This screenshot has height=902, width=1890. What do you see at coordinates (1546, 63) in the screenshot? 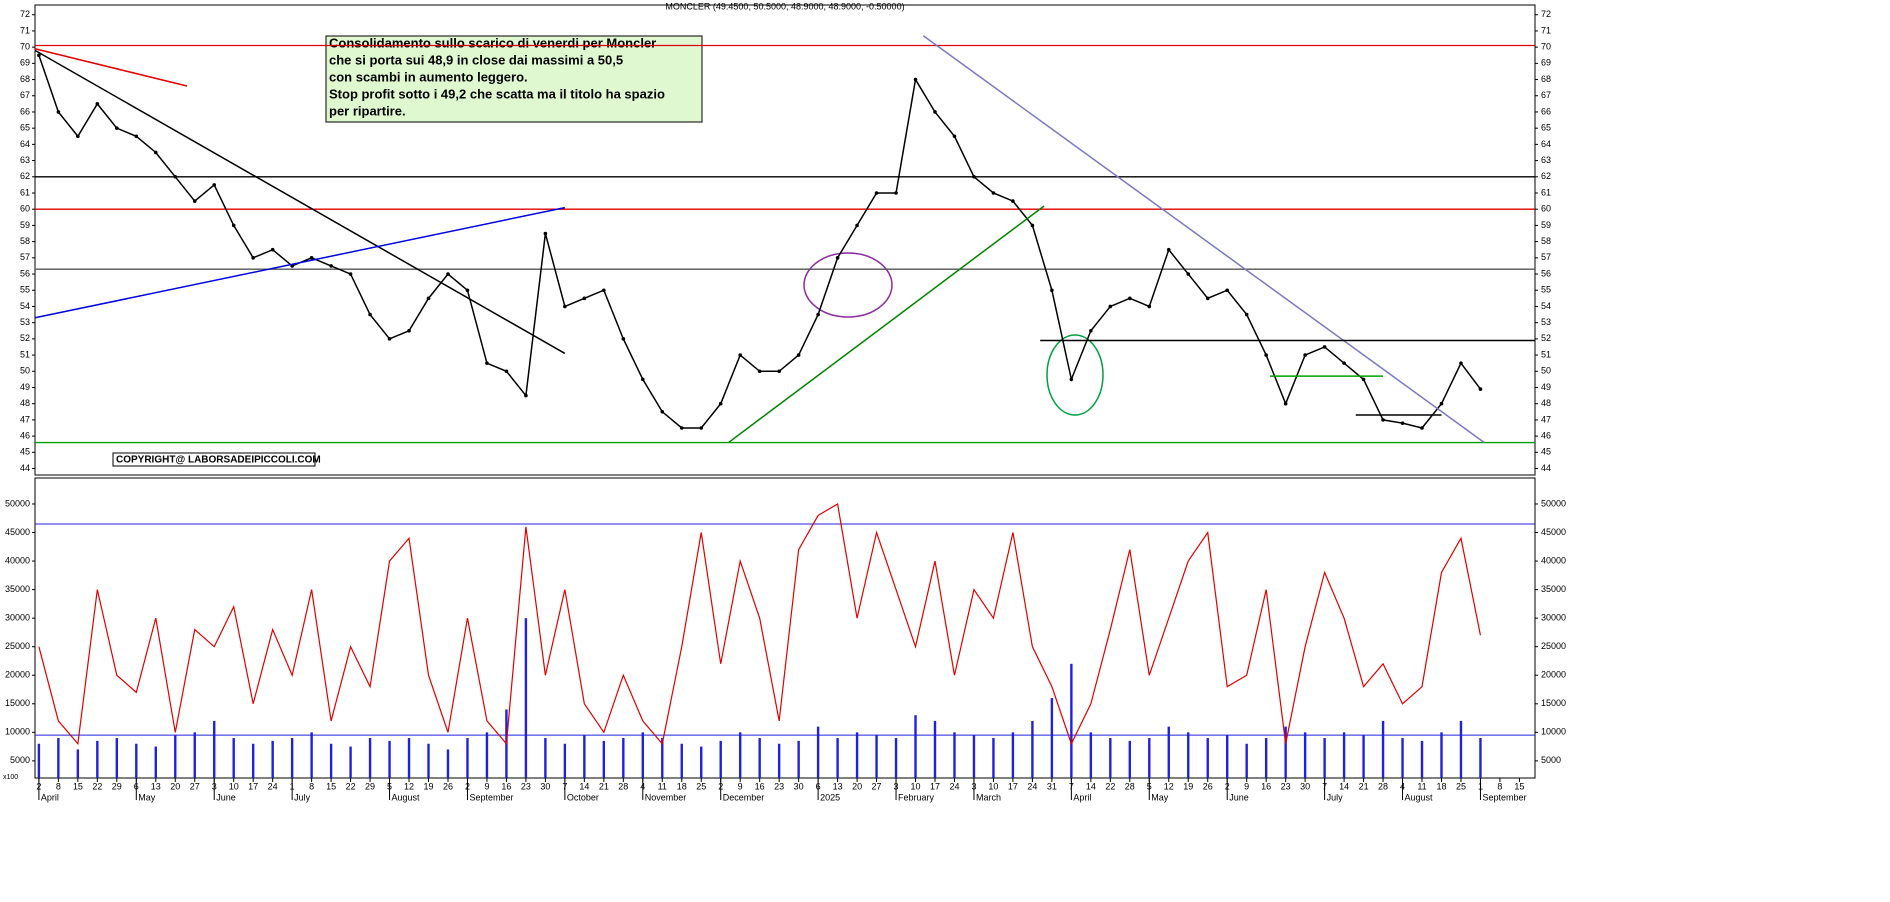
I see `y-tick-label: 69` at bounding box center [1546, 63].